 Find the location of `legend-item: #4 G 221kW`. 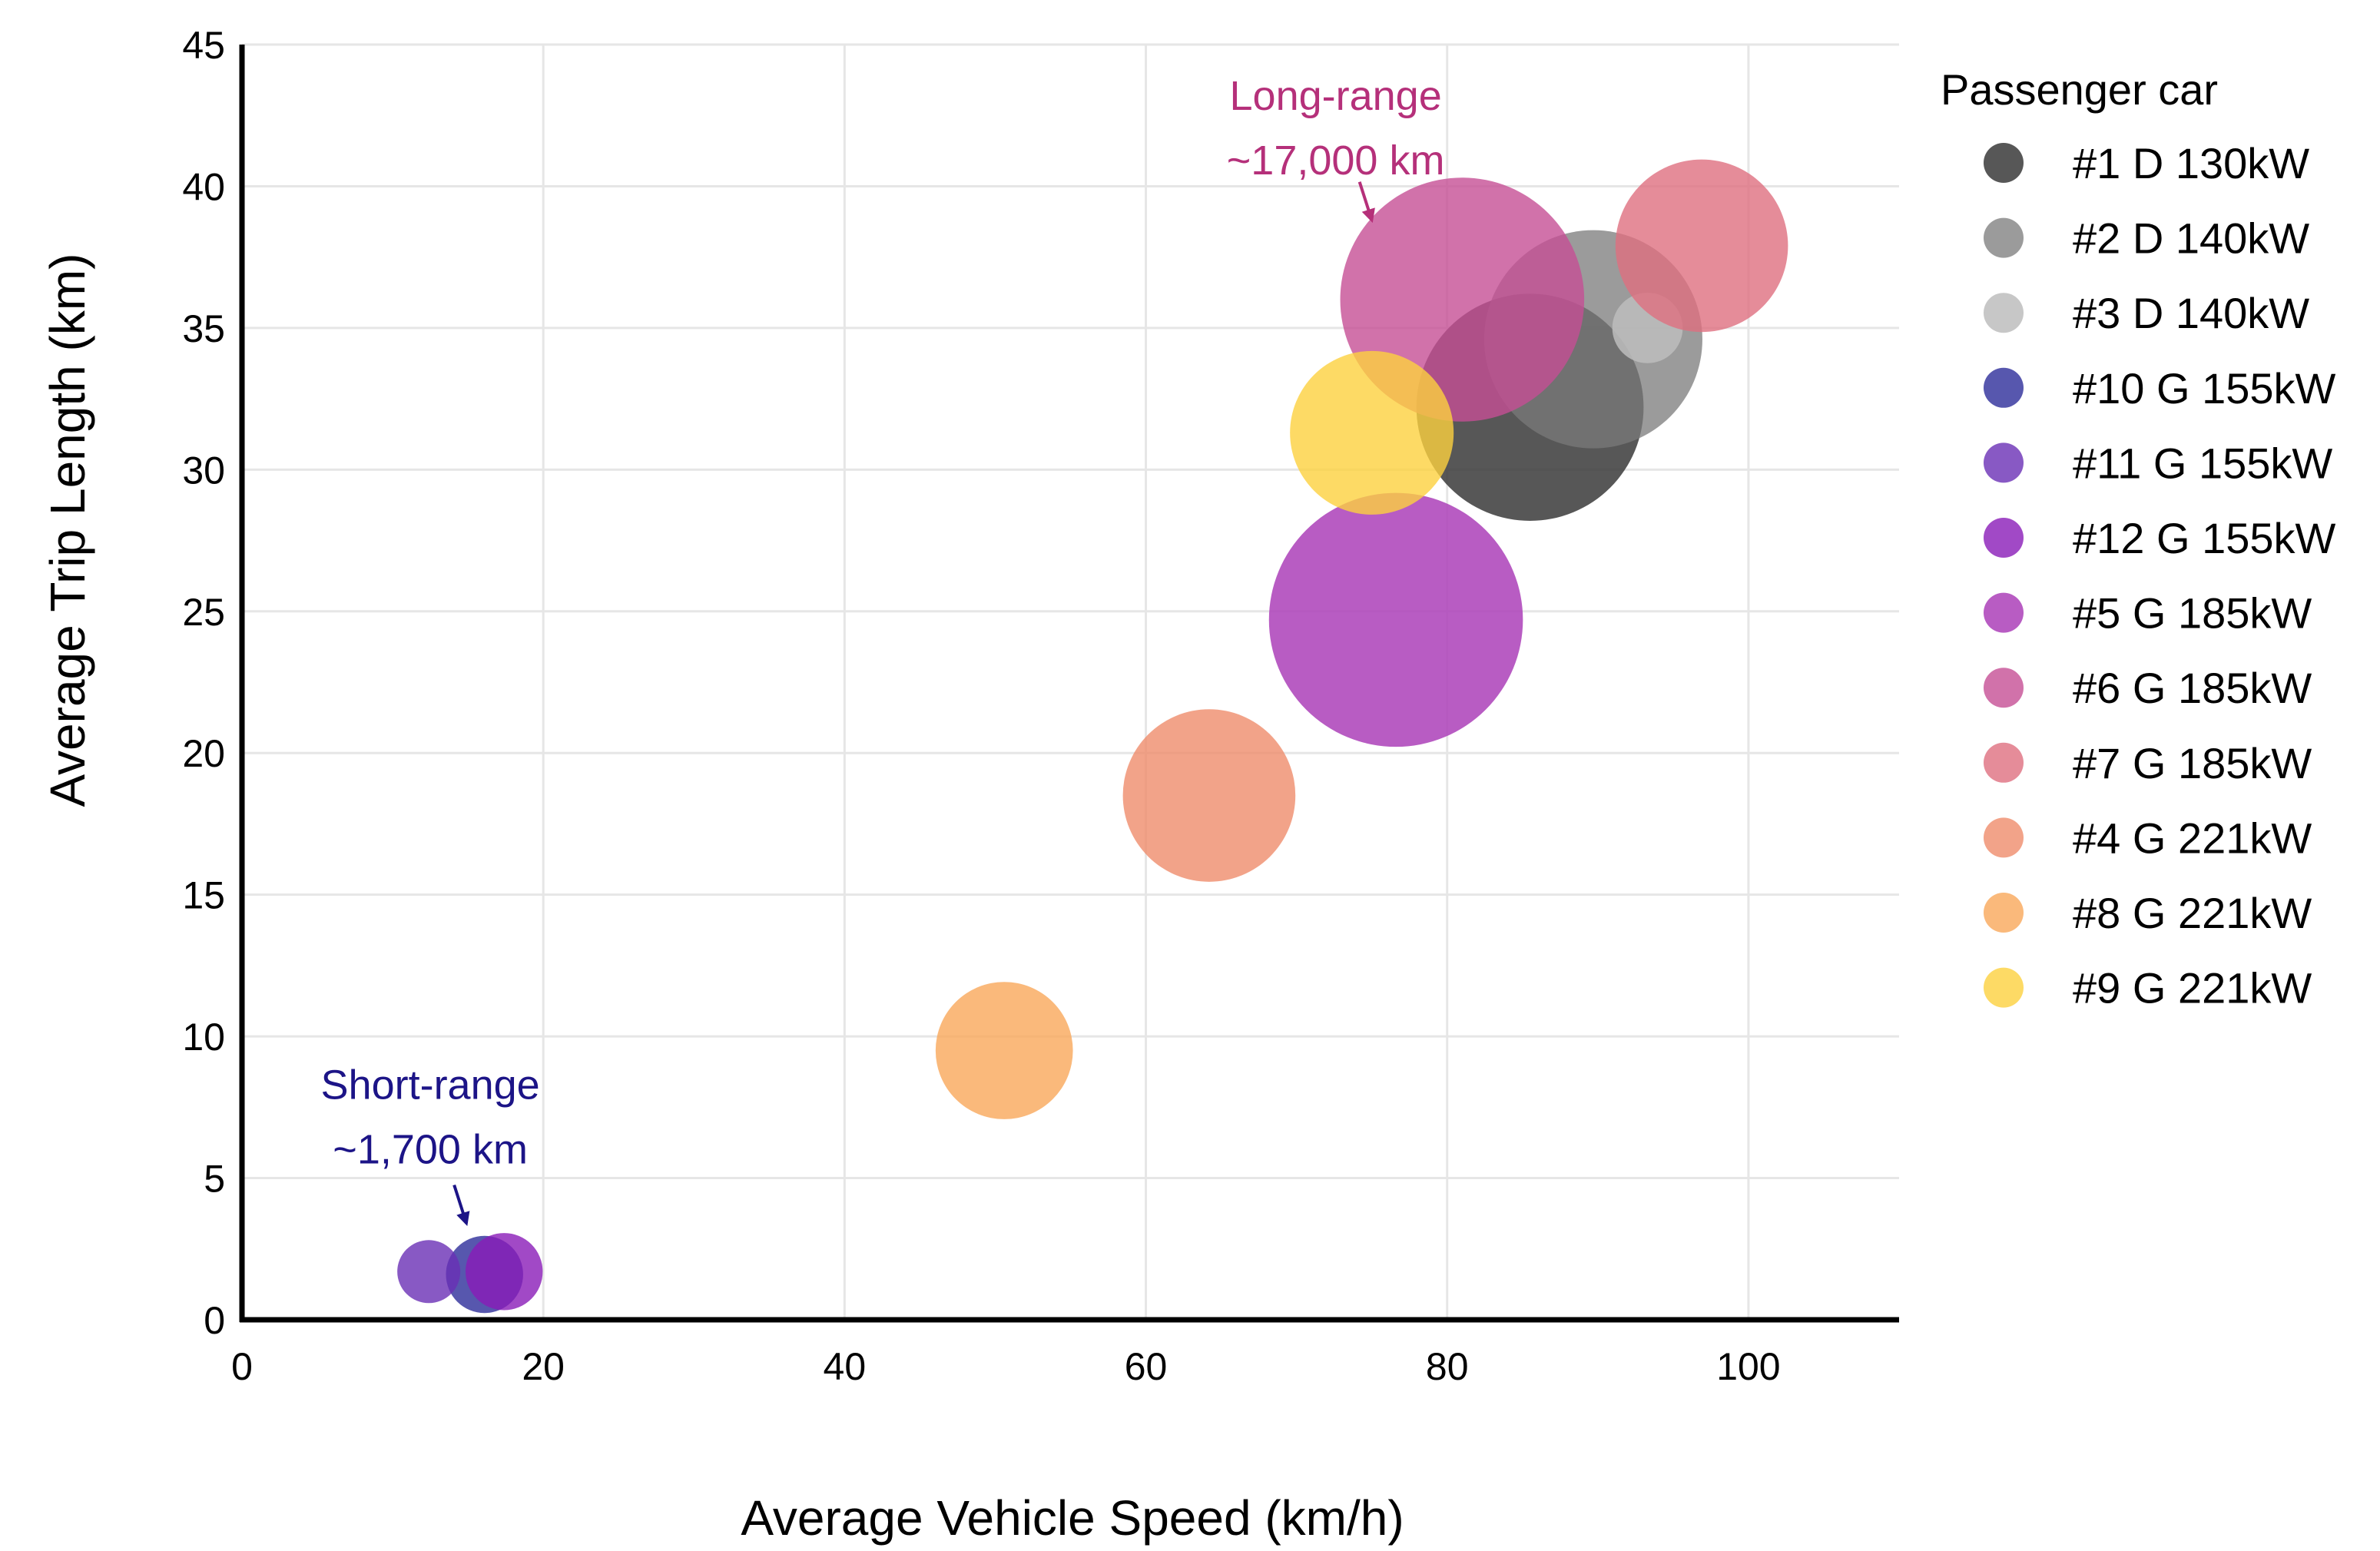

legend-item: #4 G 221kW is located at coordinates (2148, 838).